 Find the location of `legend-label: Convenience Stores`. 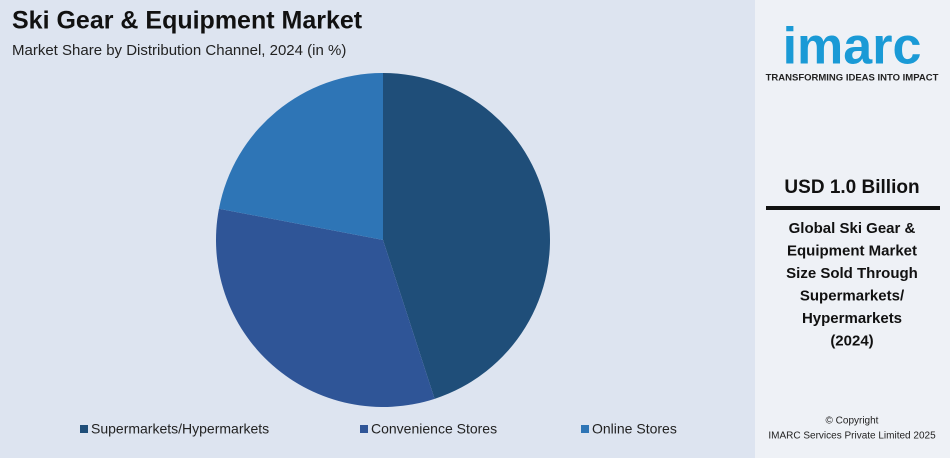

legend-label: Convenience Stores is located at coordinates (434, 429).